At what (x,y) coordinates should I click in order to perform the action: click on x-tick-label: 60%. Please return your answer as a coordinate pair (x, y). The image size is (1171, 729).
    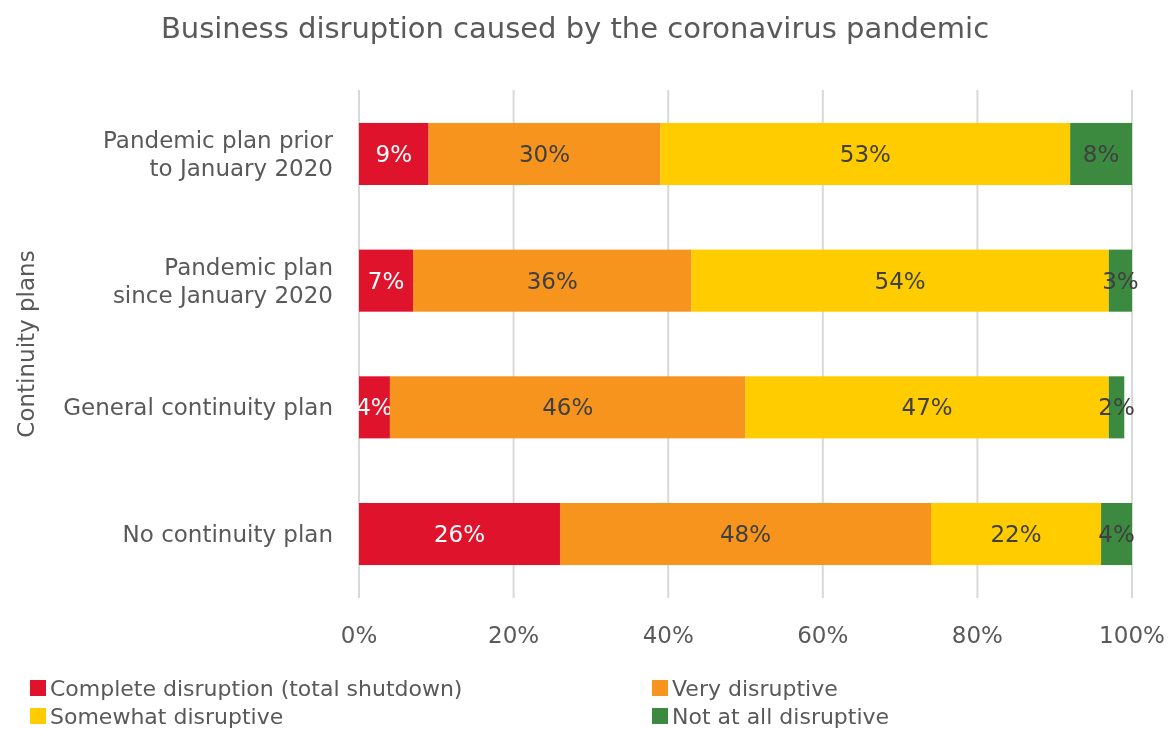
    Looking at the image, I should click on (823, 635).